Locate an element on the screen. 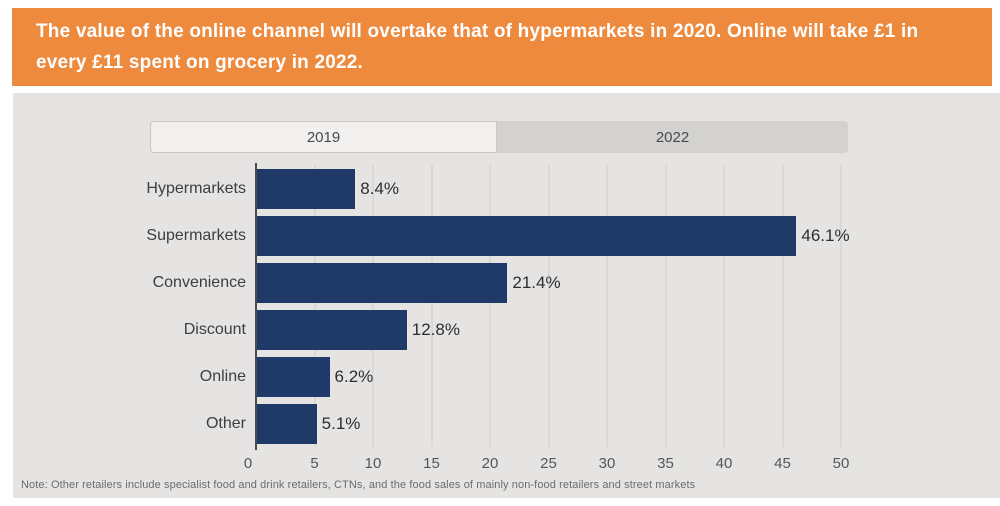  y-axis-line is located at coordinates (256, 306).